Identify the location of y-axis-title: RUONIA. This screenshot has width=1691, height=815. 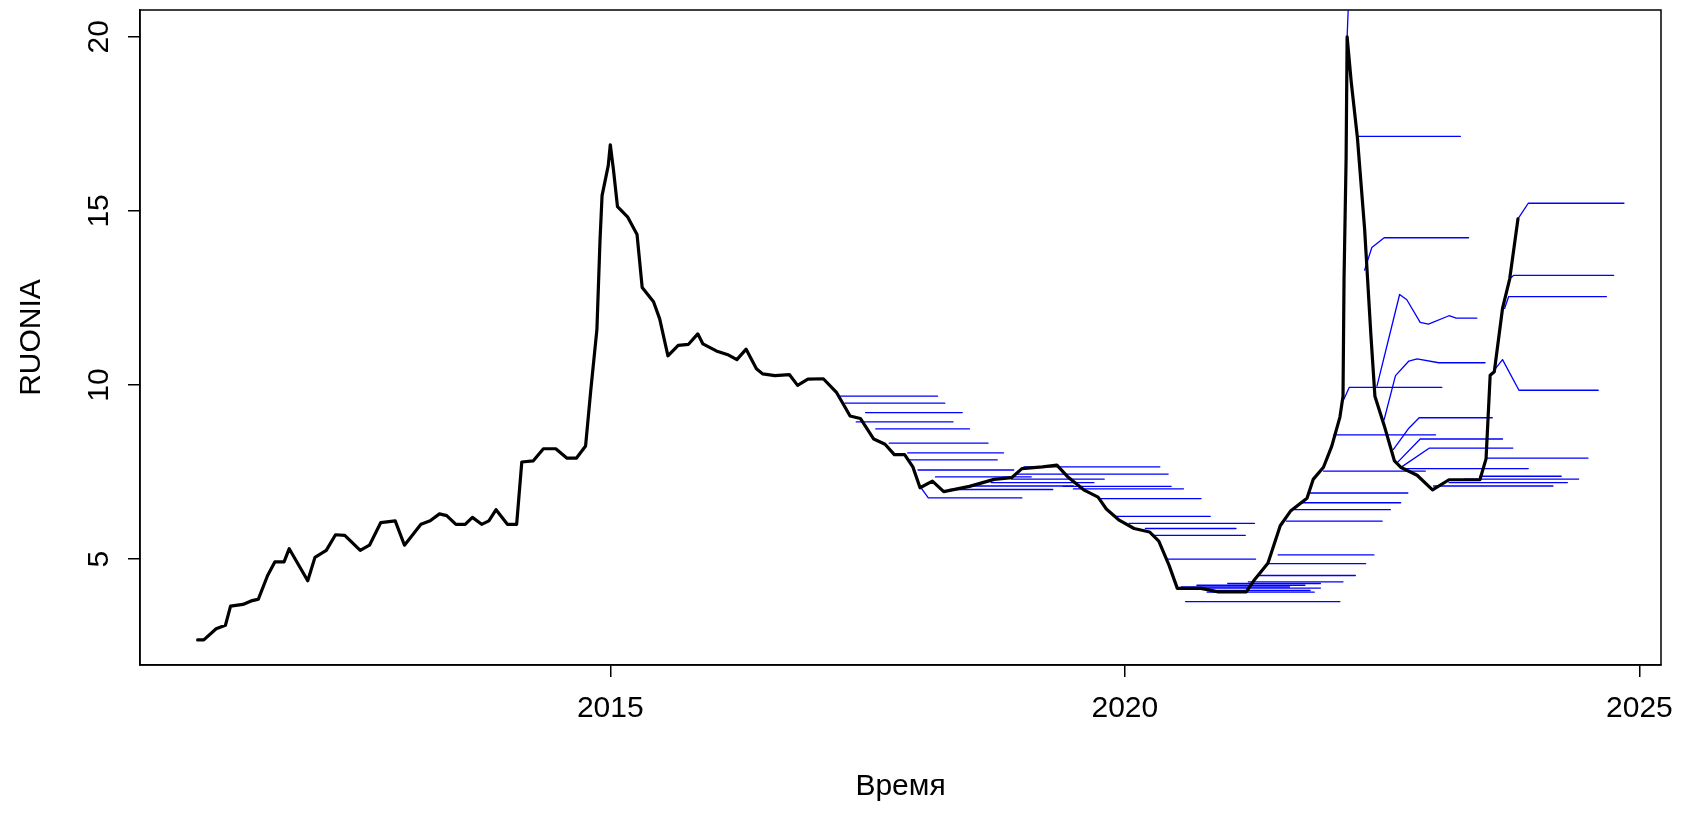
(30, 337).